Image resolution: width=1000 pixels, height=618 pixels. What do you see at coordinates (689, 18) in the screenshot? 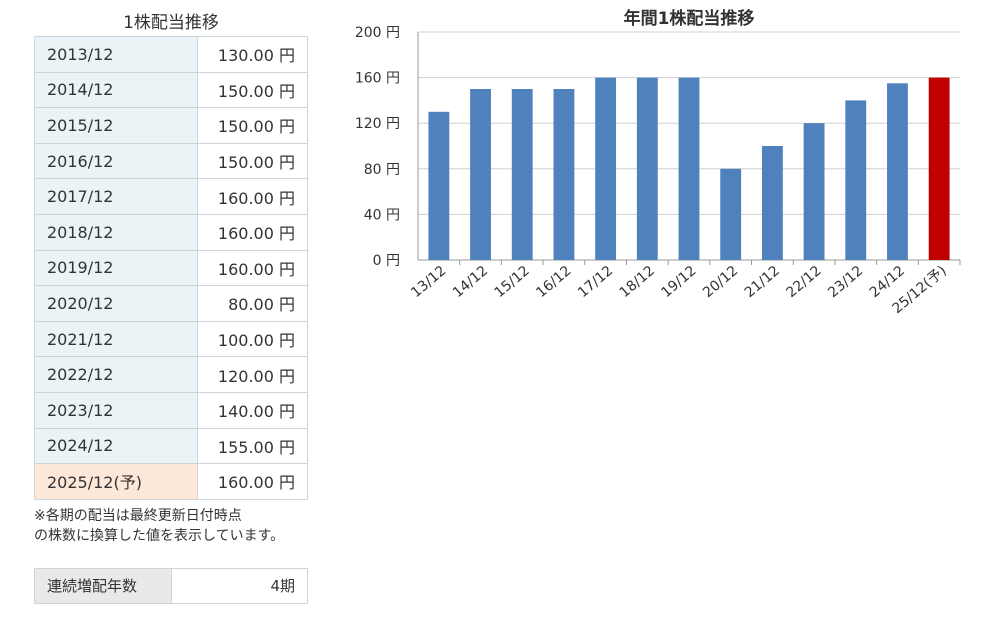
I see `chart-title: 年間1株配当推移` at bounding box center [689, 18].